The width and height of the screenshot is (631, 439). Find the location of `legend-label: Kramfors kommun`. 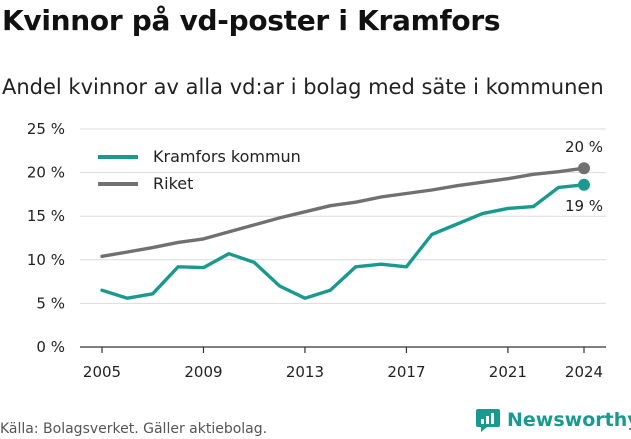

legend-label: Kramfors kommun is located at coordinates (227, 156).